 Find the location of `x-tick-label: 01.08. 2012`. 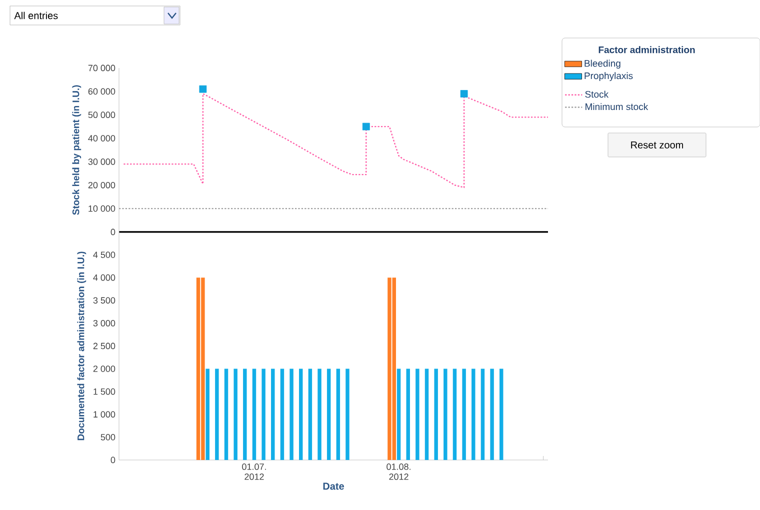

x-tick-label: 01.08. 2012 is located at coordinates (398, 472).